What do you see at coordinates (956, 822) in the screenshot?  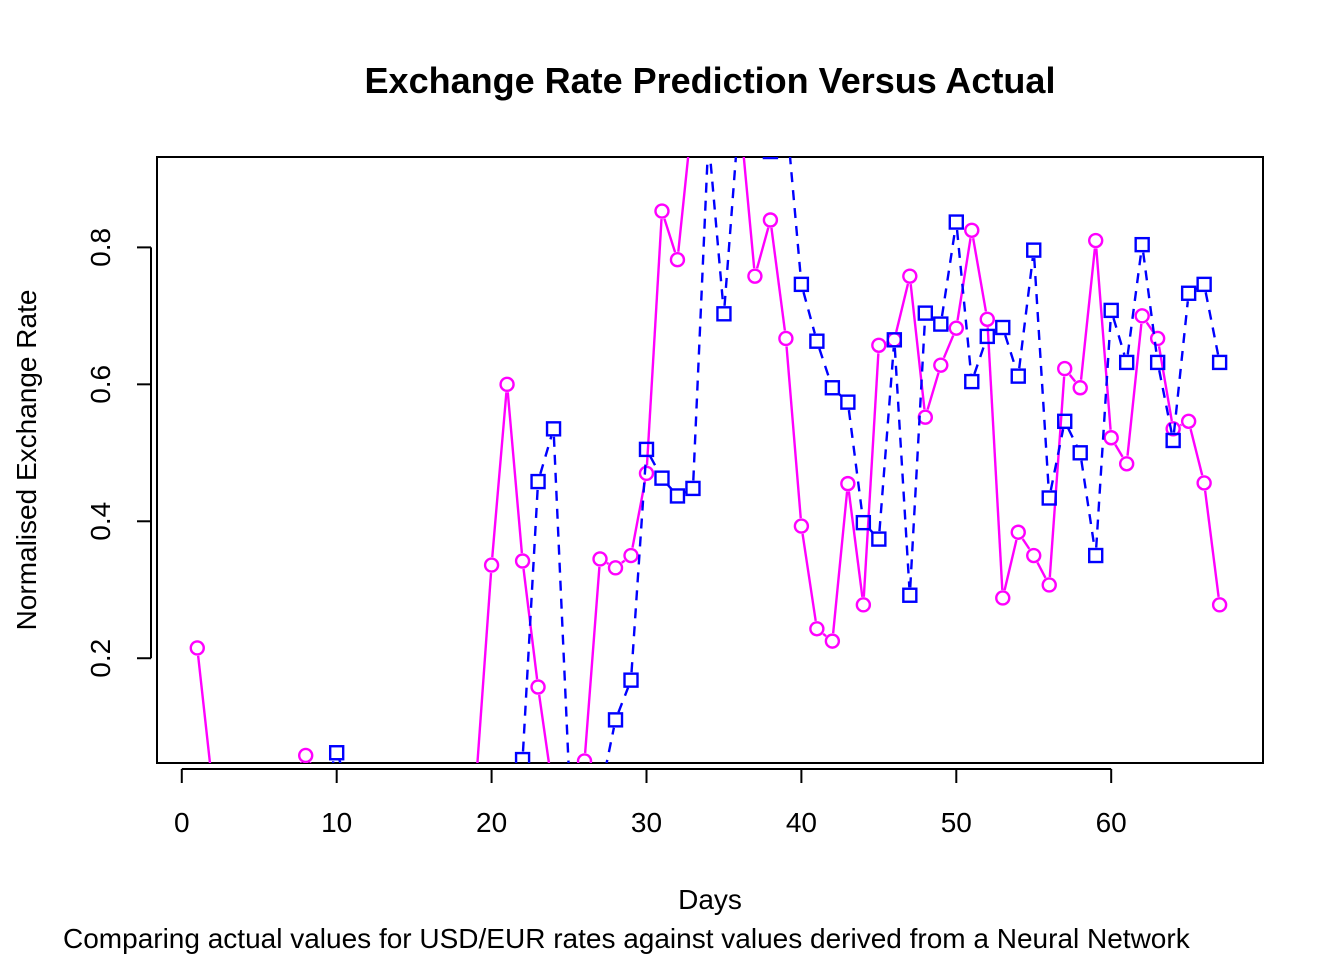 I see `x-tick-label: 50` at bounding box center [956, 822].